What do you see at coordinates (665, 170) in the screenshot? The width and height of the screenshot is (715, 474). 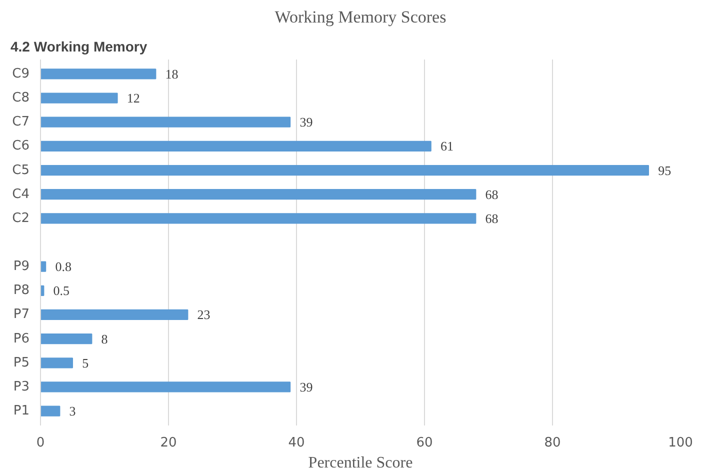 I see `data-label: 95` at bounding box center [665, 170].